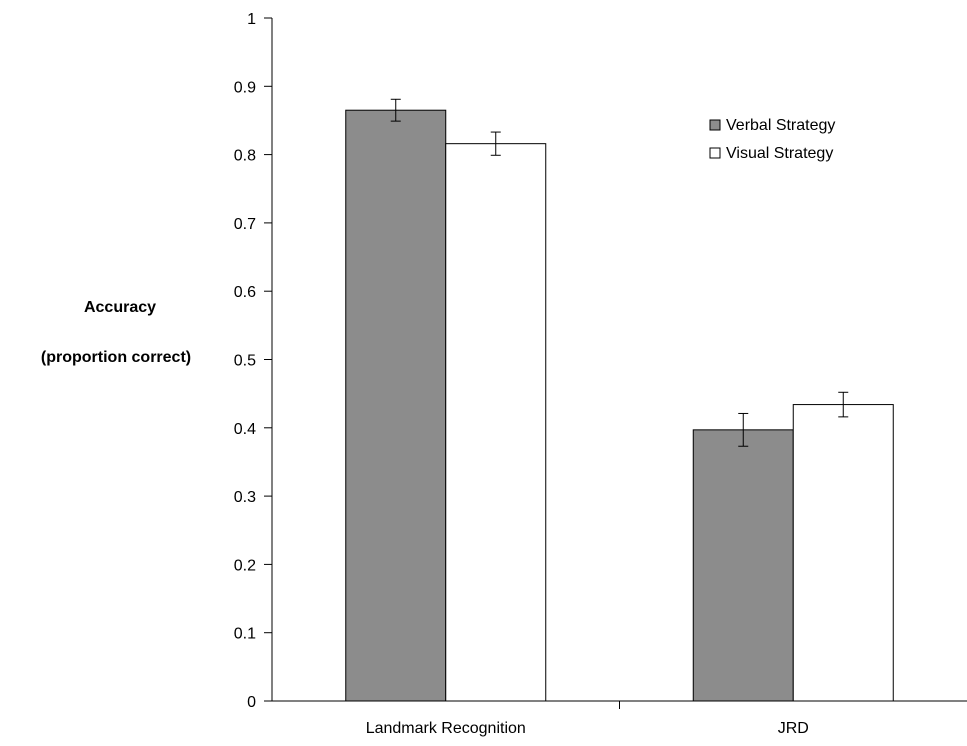 This screenshot has width=967, height=746. Describe the element at coordinates (120, 307) in the screenshot. I see `y-axis-label-line-1: Accuracy` at that location.